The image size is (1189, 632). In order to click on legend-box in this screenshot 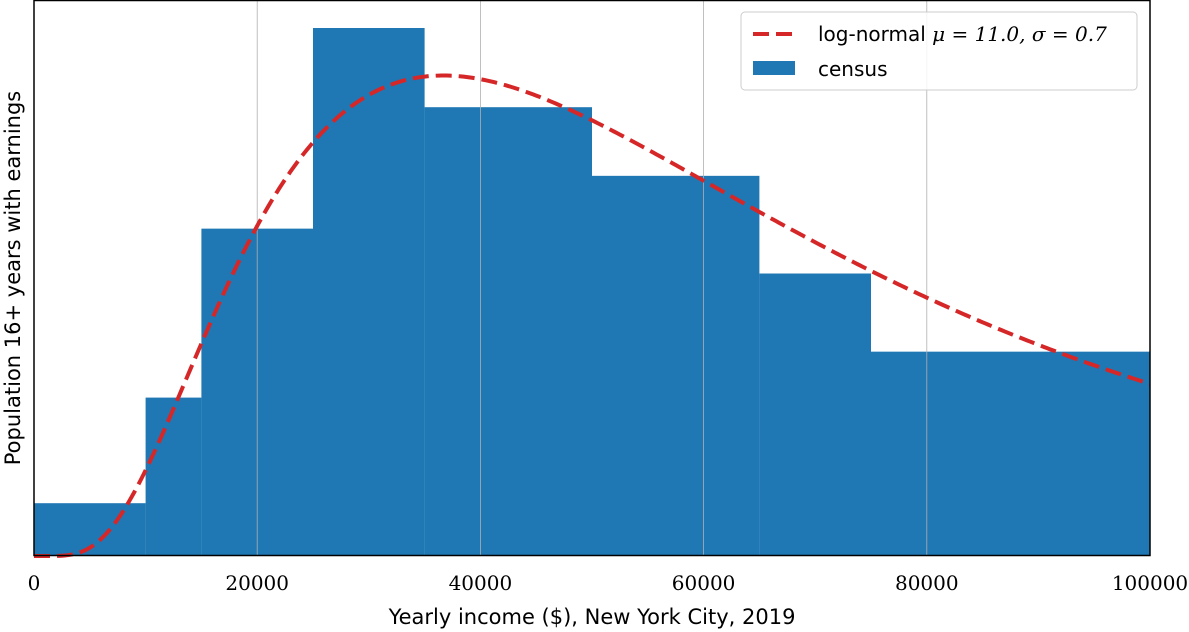, I will do `click(939, 51)`.